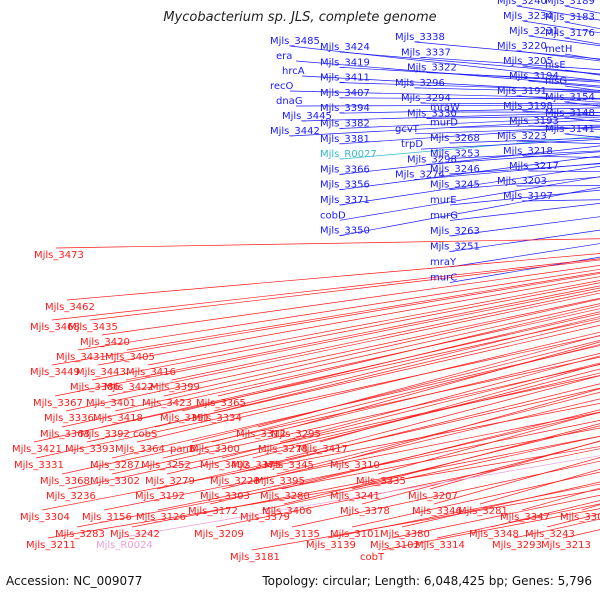  I want to click on gene-label-reverse: Mjls_3305, so click(580, 517).